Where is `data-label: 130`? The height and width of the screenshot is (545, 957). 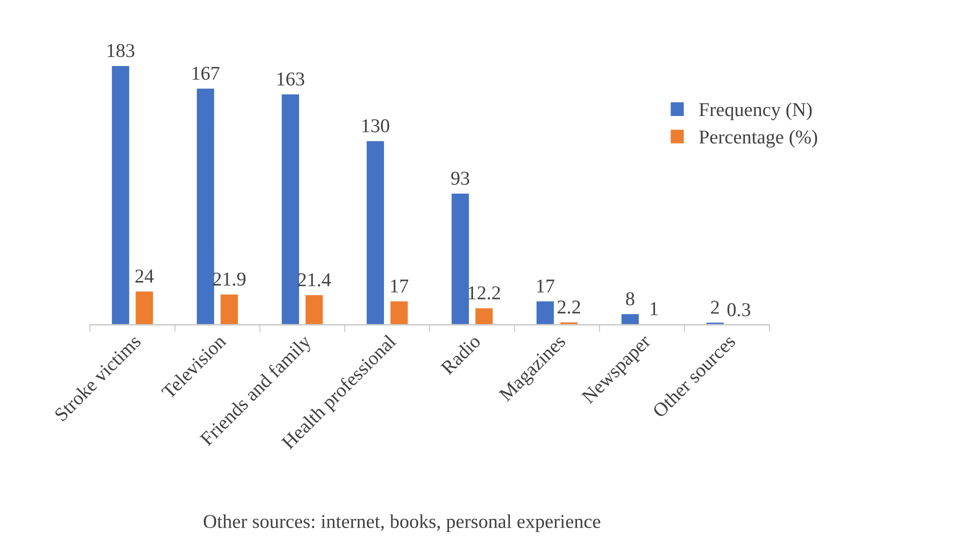
data-label: 130 is located at coordinates (376, 125).